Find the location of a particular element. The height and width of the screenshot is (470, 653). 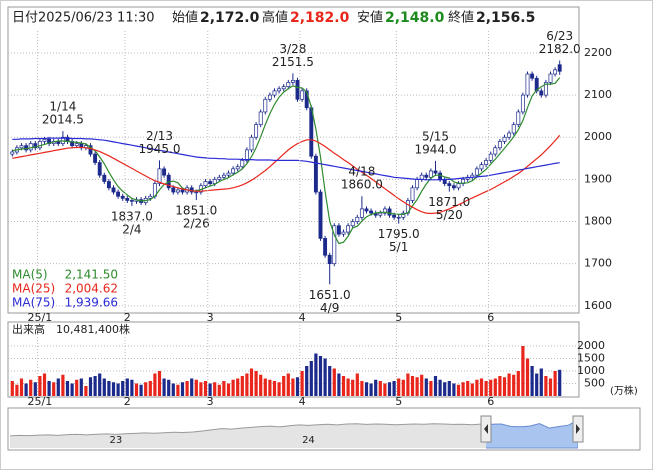

close-value: 2,156.5 is located at coordinates (505, 18).